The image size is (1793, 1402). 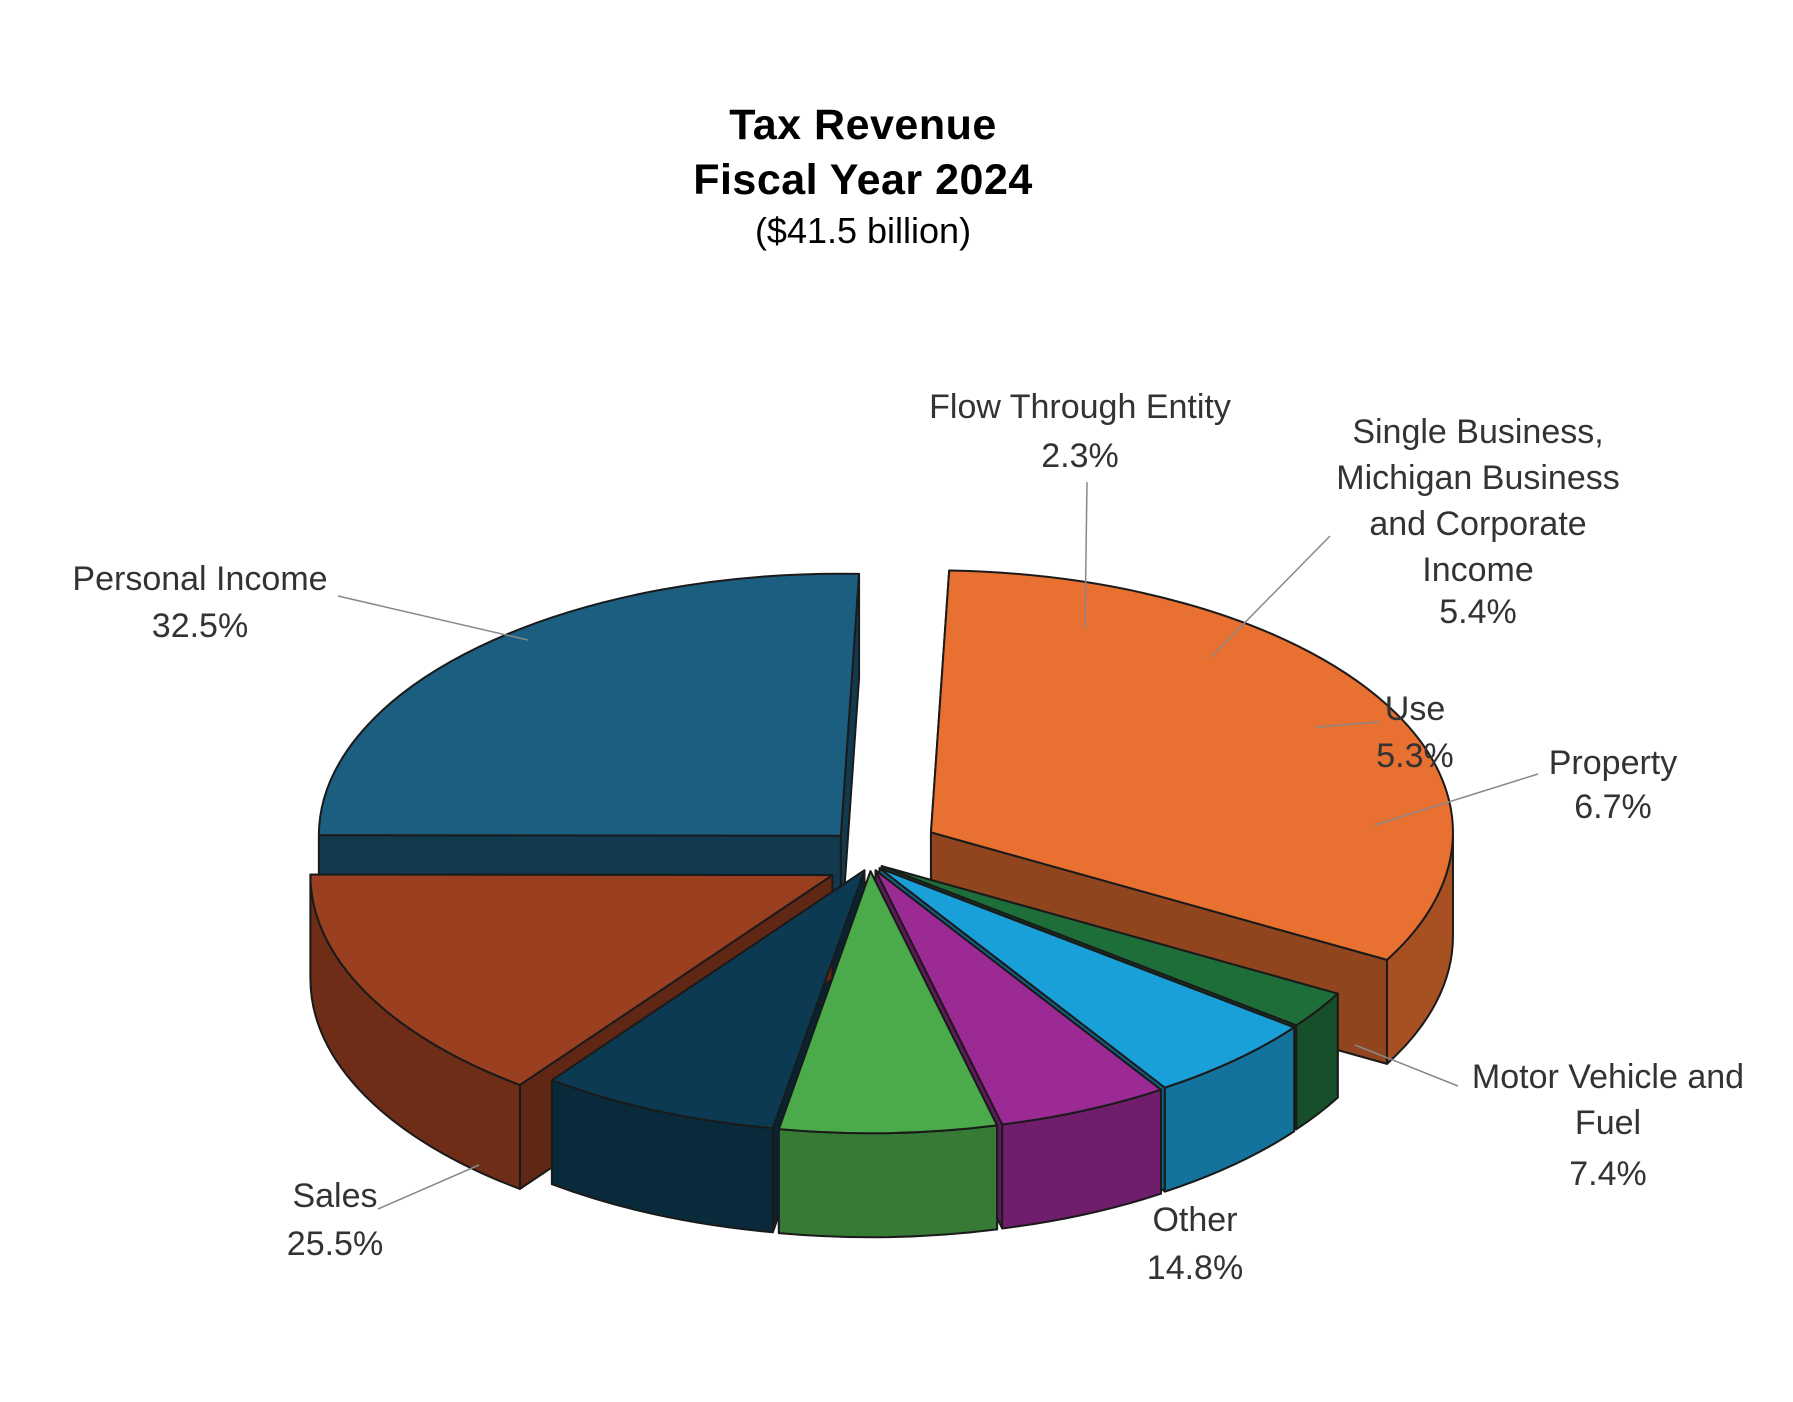 What do you see at coordinates (863, 180) in the screenshot?
I see `chart-subtitle: Fiscal Year 2024` at bounding box center [863, 180].